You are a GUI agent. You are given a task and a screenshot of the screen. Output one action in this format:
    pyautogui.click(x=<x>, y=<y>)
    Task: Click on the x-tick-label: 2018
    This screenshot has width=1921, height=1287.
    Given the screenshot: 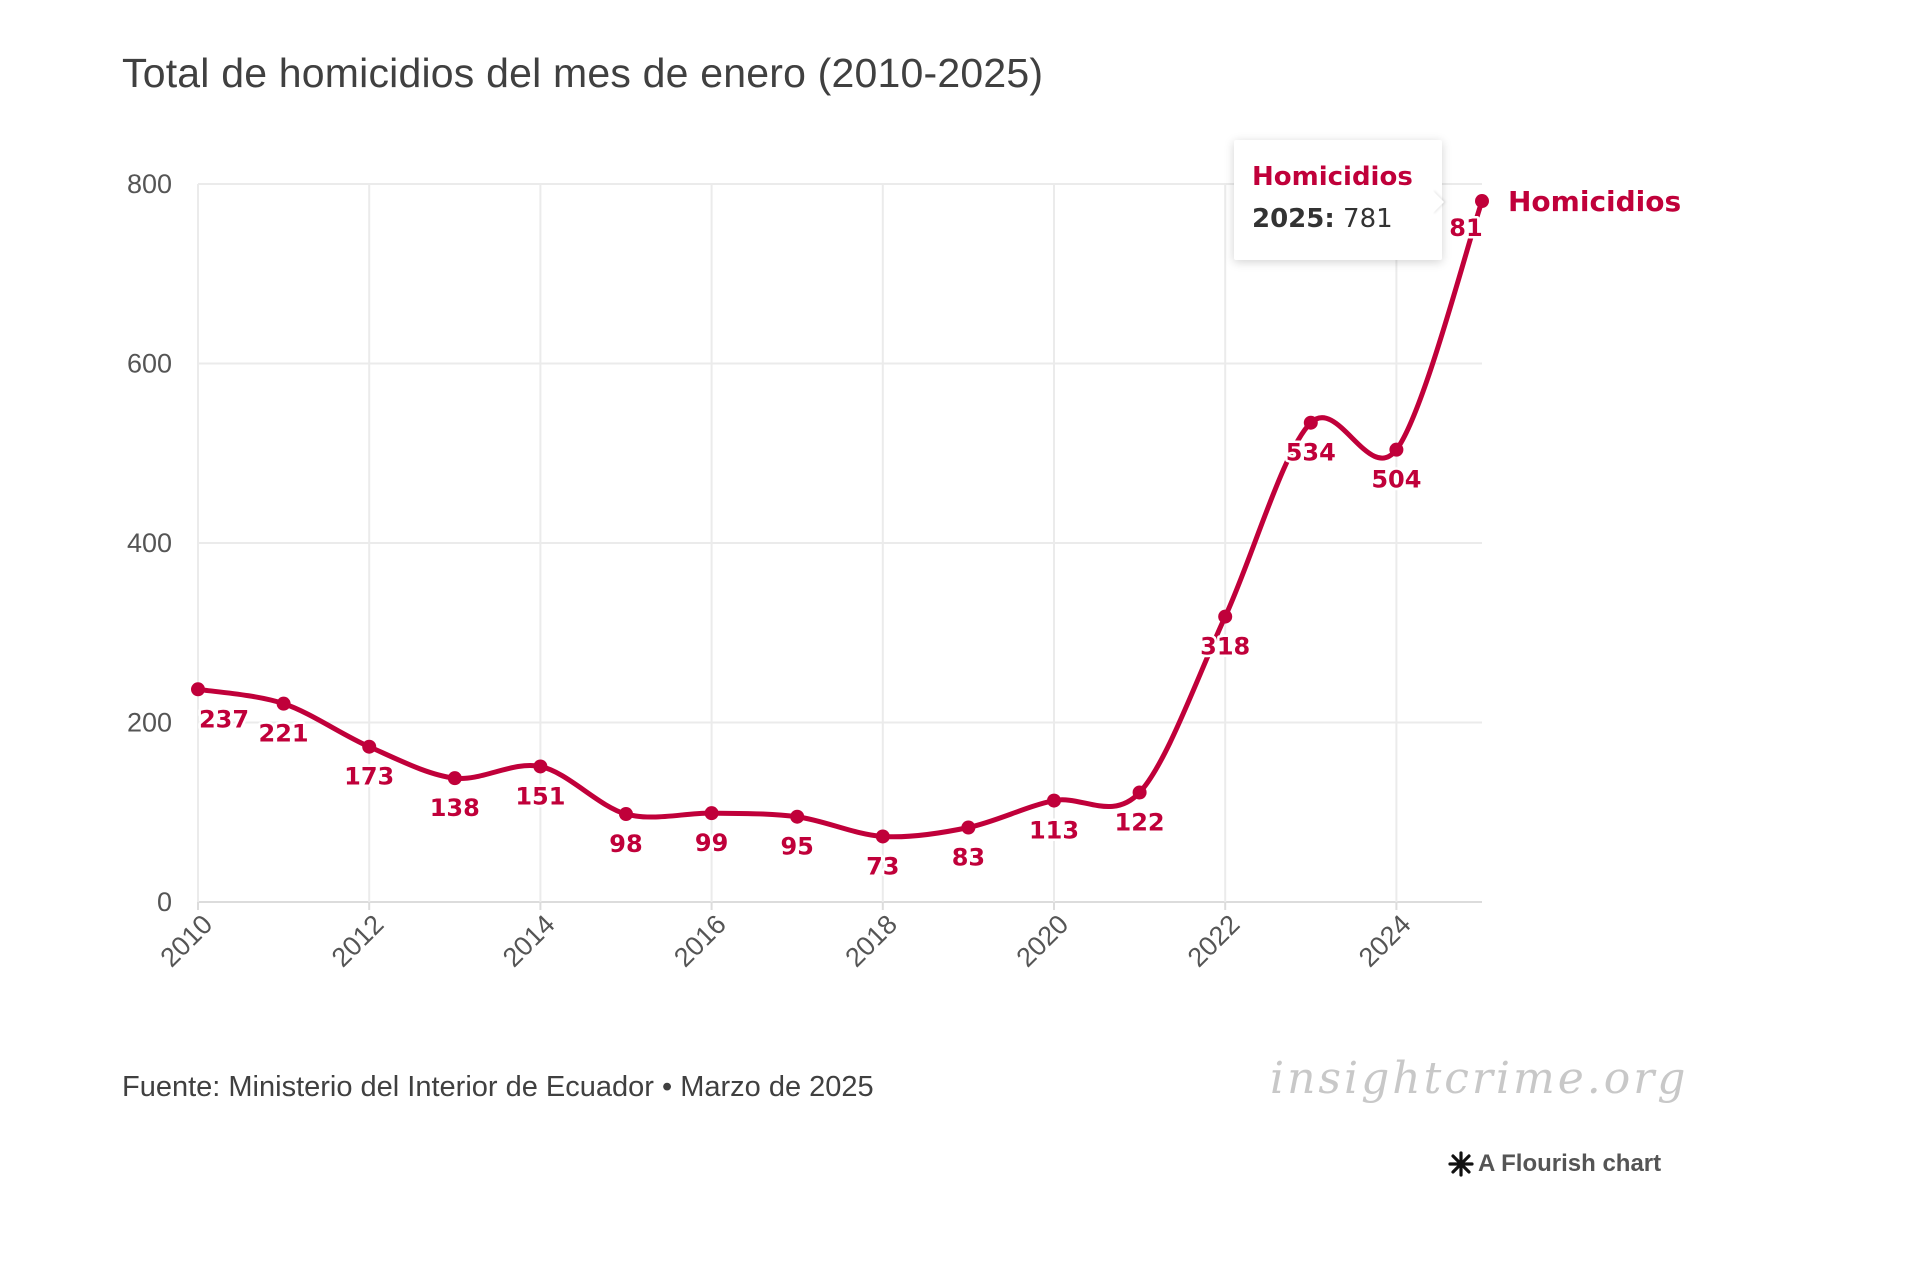 What is the action you would take?
    pyautogui.click(x=871, y=941)
    